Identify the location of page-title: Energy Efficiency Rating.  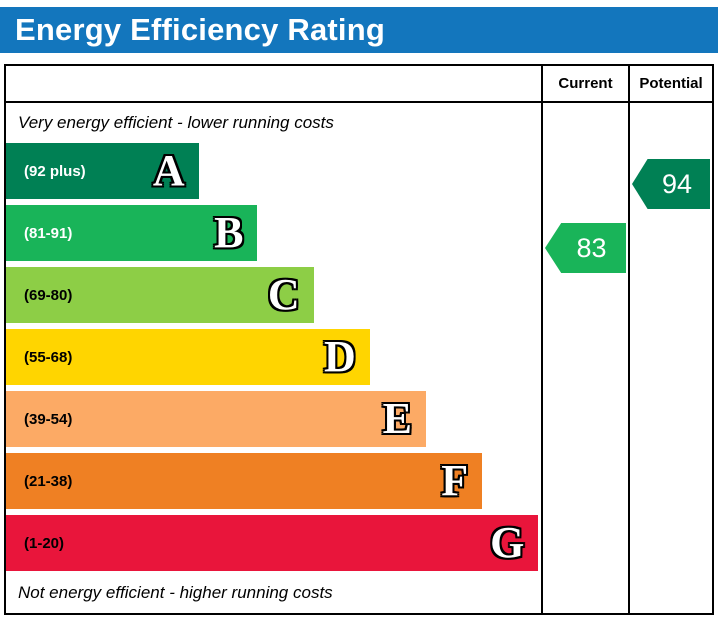
(200, 29).